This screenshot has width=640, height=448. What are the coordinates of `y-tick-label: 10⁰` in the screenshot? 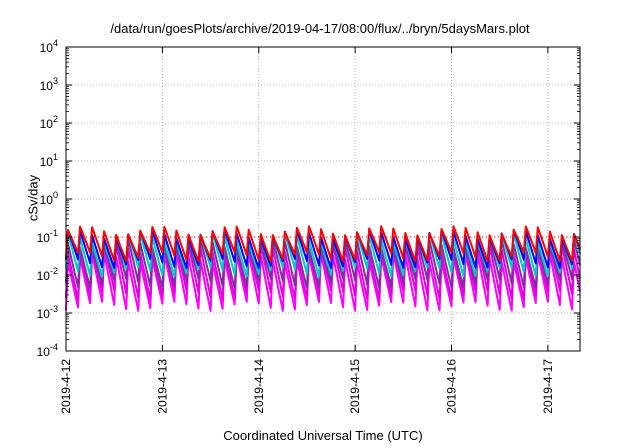 It's located at (49, 198).